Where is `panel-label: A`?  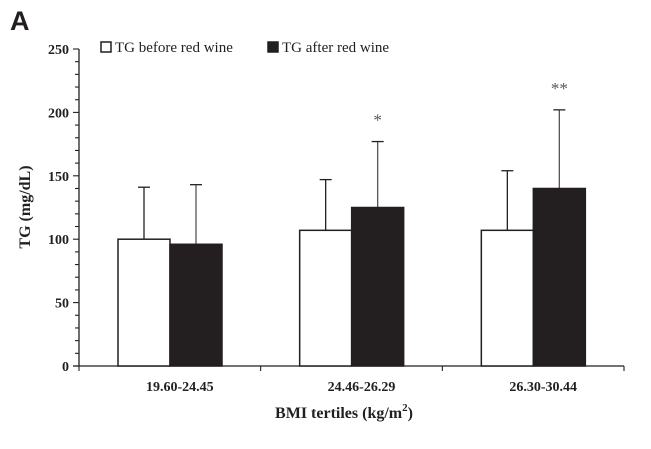
panel-label: A is located at coordinates (20, 21).